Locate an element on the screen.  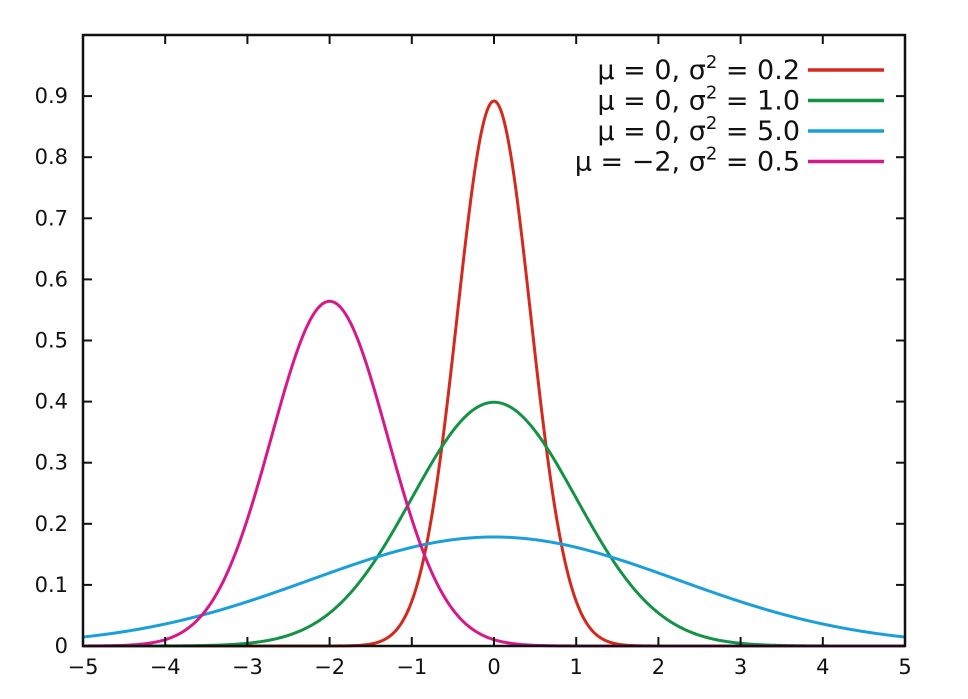
y-tick-label: 0.3 is located at coordinates (51, 463).